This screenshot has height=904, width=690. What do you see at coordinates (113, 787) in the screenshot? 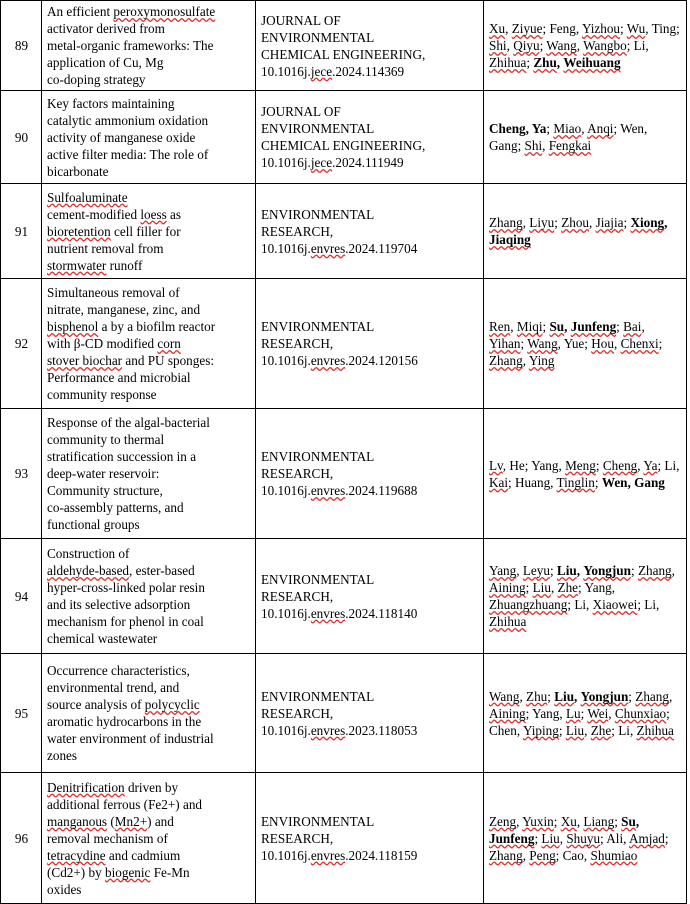
I see `title-line: Denitrification driven by` at bounding box center [113, 787].